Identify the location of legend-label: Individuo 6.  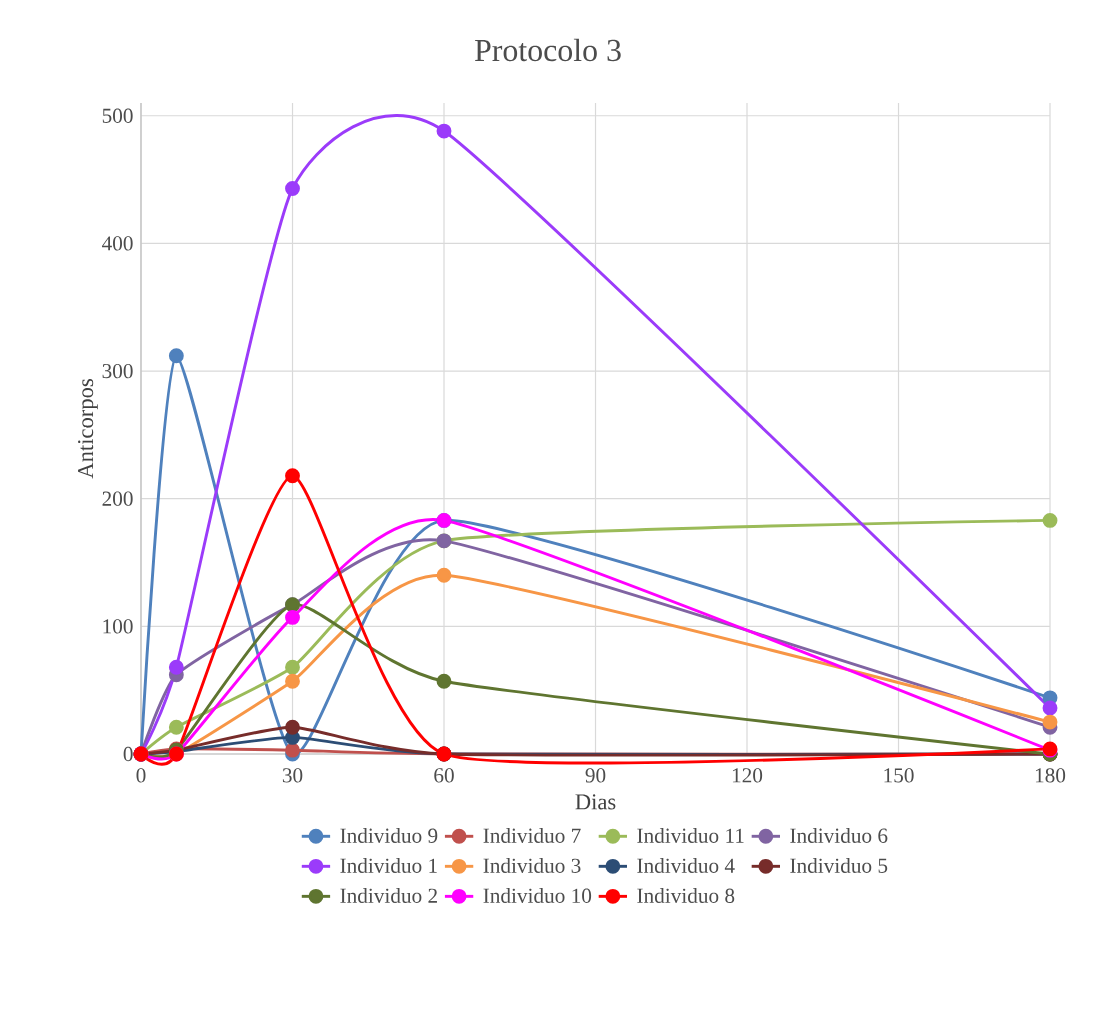
(839, 835).